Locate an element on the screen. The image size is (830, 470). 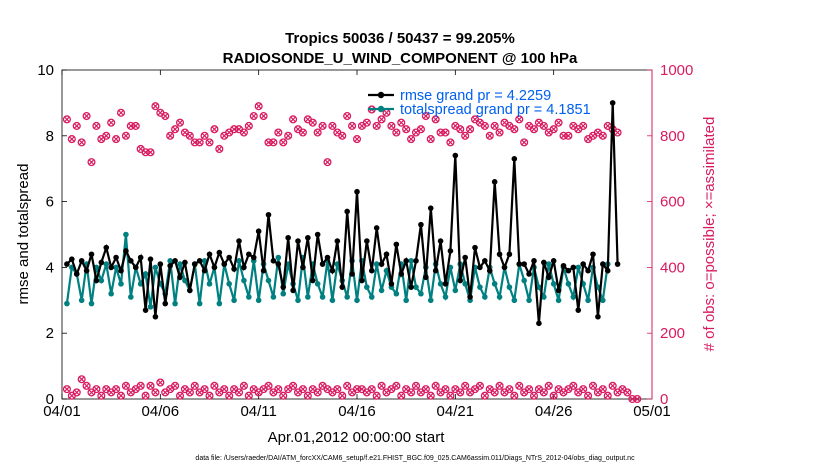
x-tick-label: 04/26 is located at coordinates (554, 411).